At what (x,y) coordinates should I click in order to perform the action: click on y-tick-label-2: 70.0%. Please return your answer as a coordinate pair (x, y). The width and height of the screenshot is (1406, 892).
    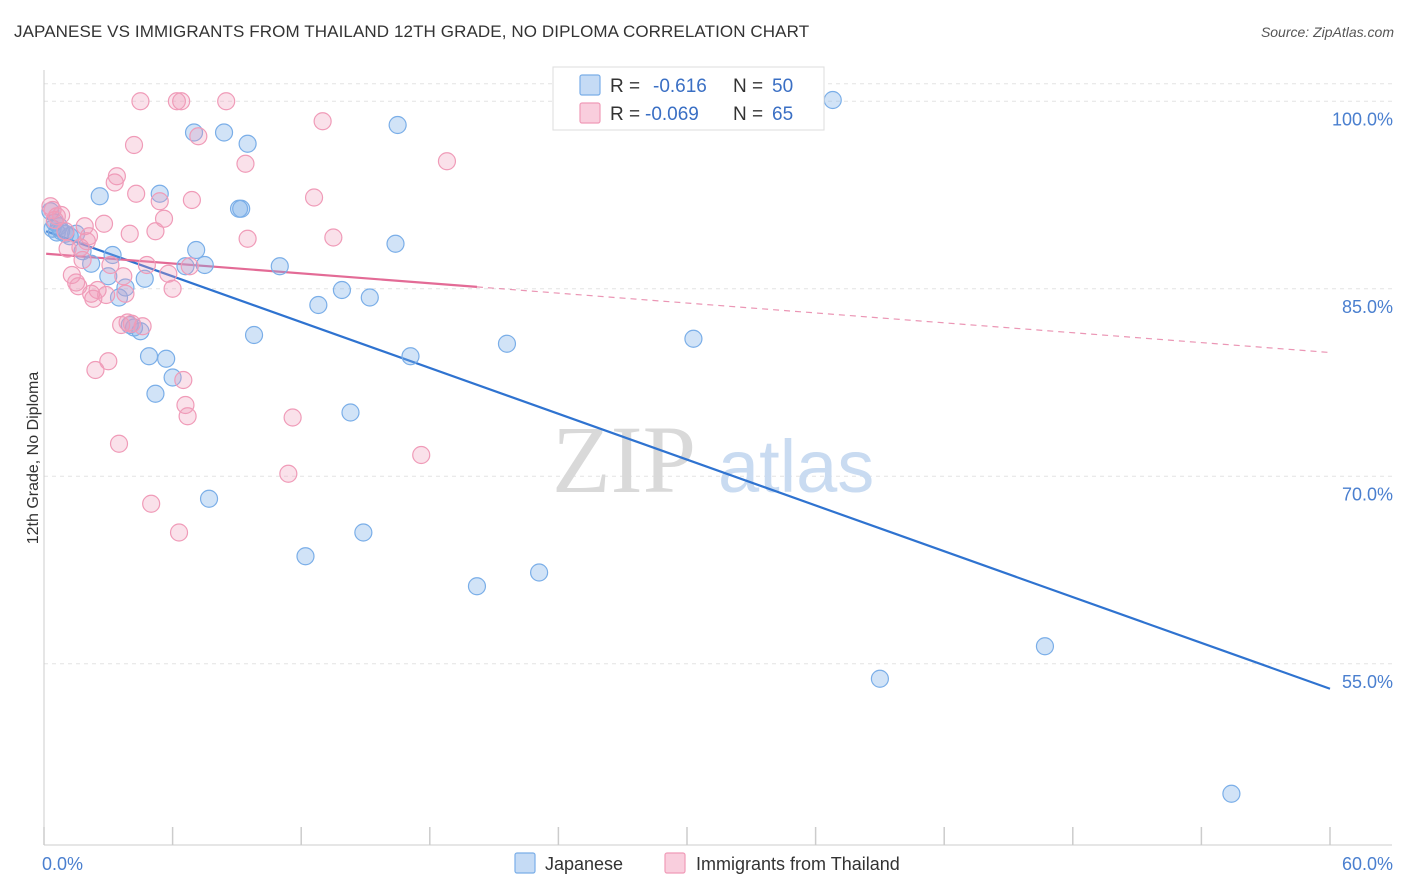
    Looking at the image, I should click on (1367, 494).